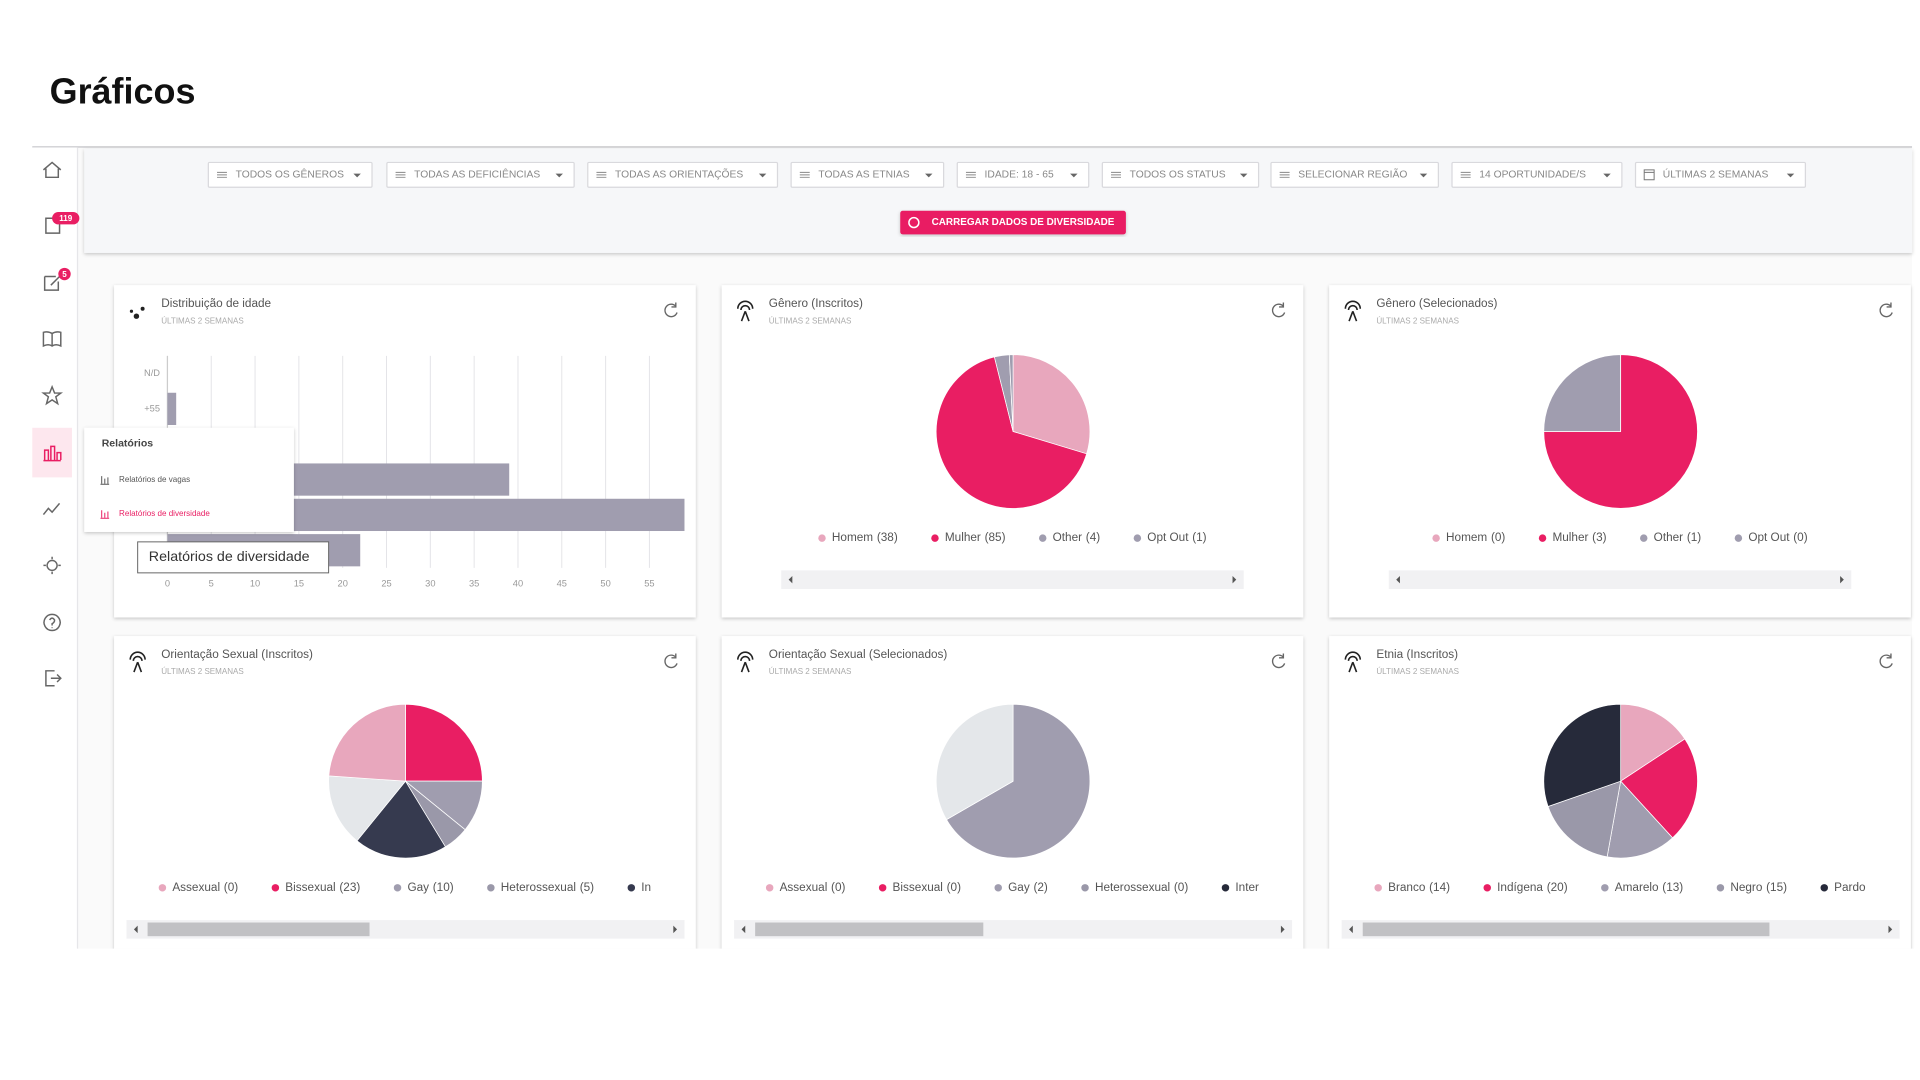  Describe the element at coordinates (229, 557) in the screenshot. I see `tooltip-text: Relatórios de diversidade` at that location.